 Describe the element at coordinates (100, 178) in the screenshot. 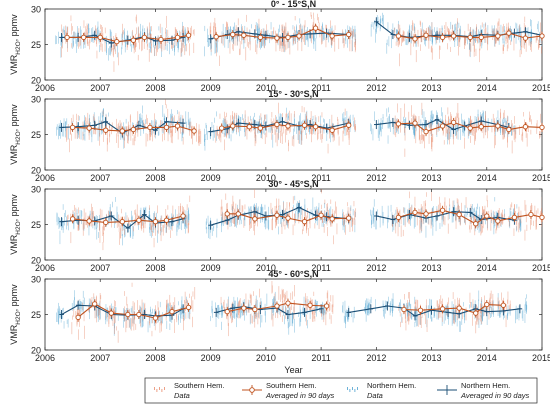

I see `x-tick-label: 2007` at that location.